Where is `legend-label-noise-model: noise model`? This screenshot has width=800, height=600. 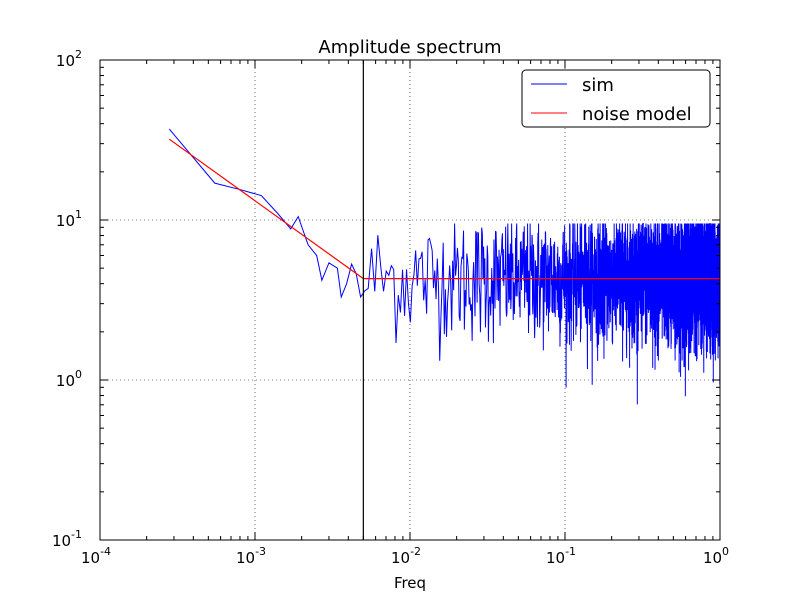 legend-label-noise-model: noise model is located at coordinates (637, 114).